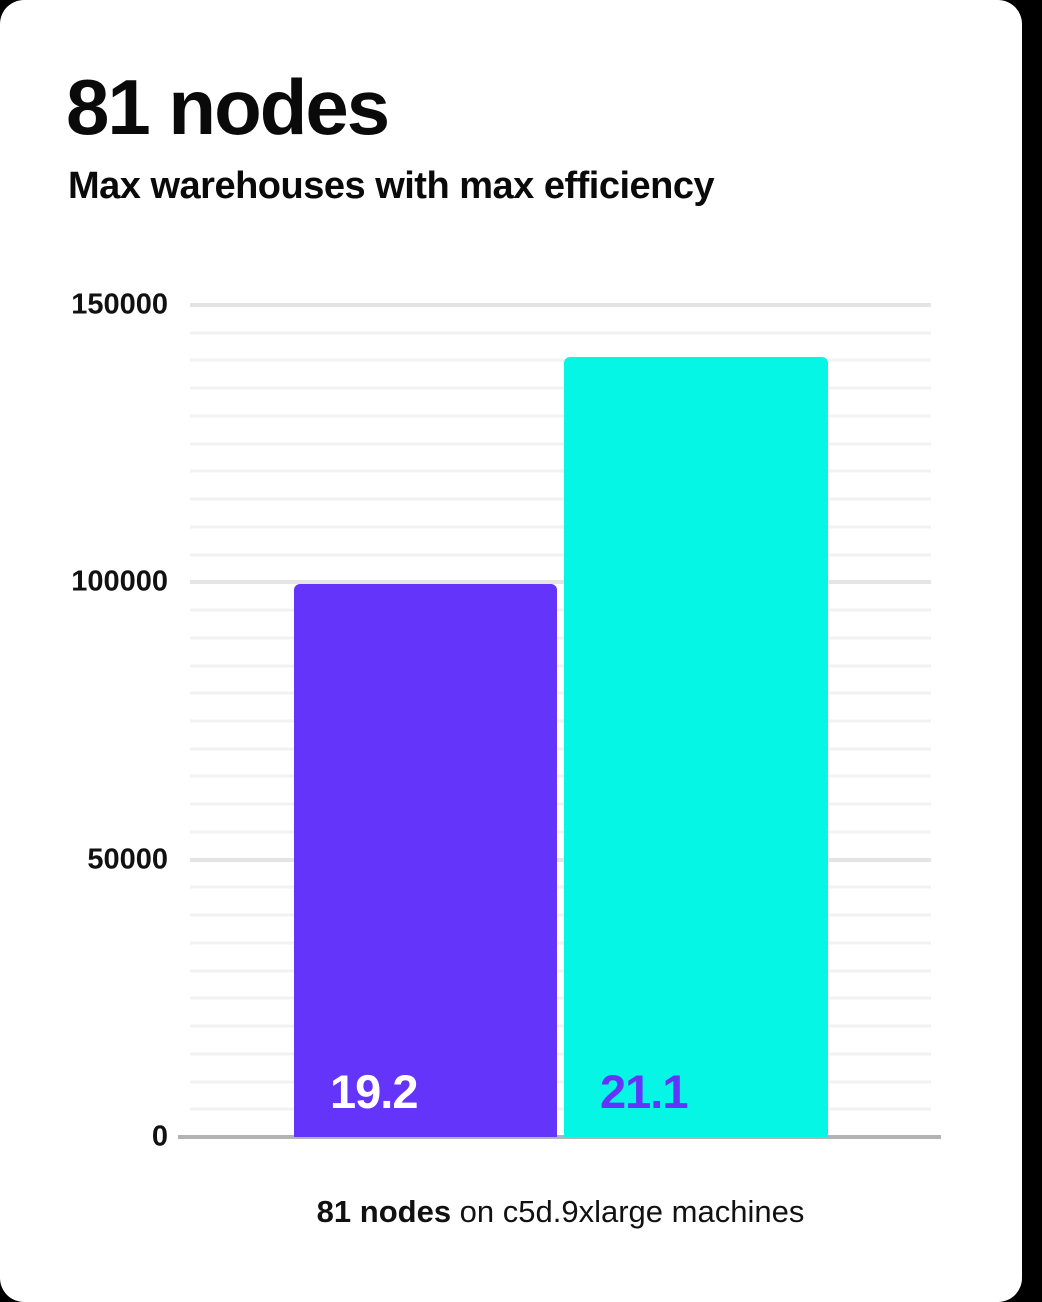  I want to click on chart-caption: 81 nodes on c5d.9xlarge machines, so click(560, 1212).